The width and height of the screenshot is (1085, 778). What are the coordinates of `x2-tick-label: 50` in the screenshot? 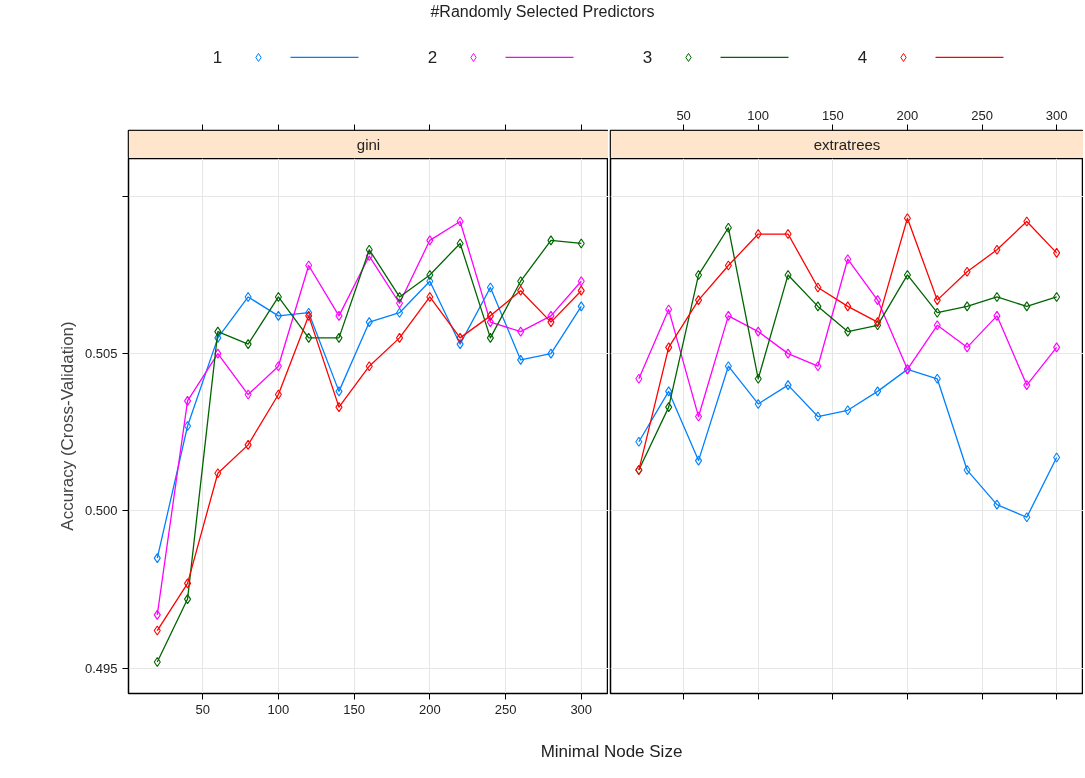 It's located at (683, 115).